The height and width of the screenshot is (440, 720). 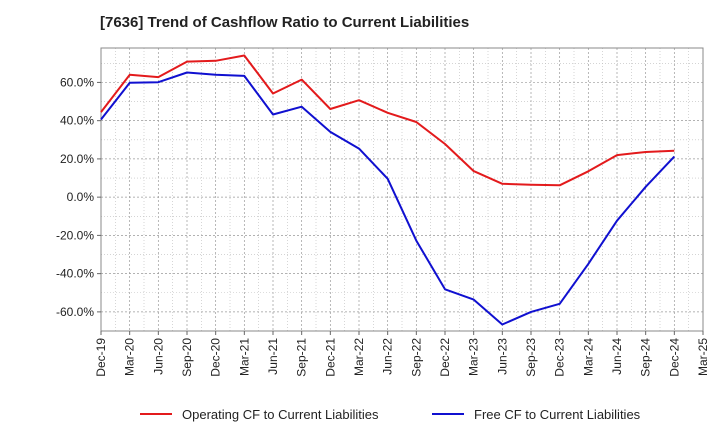 What do you see at coordinates (674, 357) in the screenshot?
I see `x-tick-label: Dec-24` at bounding box center [674, 357].